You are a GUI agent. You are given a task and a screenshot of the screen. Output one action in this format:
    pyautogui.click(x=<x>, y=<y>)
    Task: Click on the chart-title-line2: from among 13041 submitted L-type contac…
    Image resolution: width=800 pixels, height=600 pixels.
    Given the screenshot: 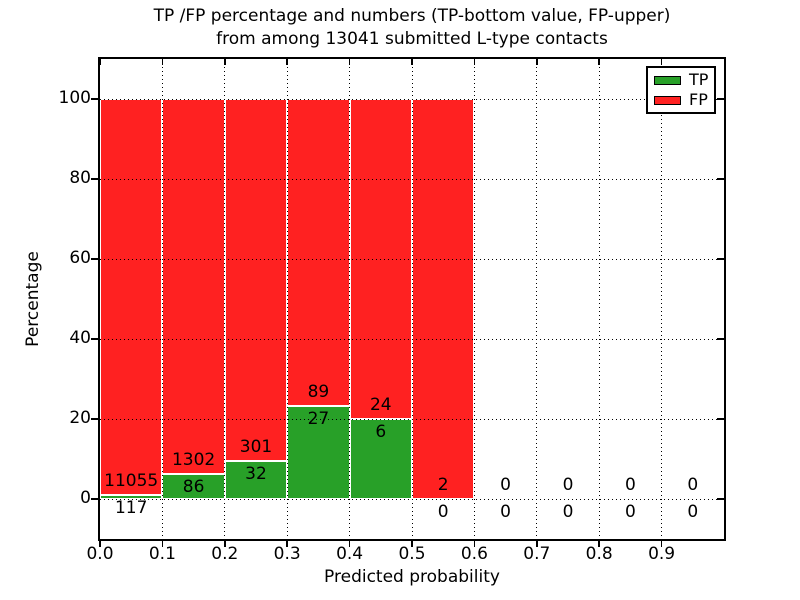 What is the action you would take?
    pyautogui.click(x=412, y=39)
    